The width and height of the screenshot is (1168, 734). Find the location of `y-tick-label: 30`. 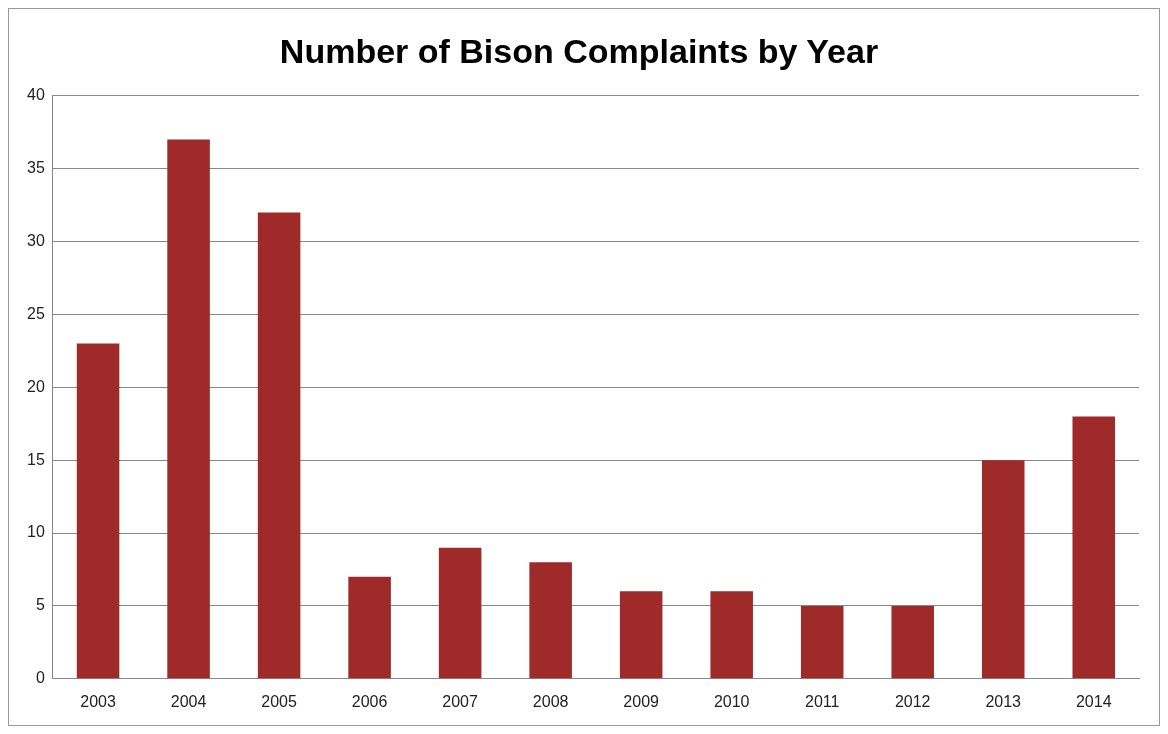

y-tick-label: 30 is located at coordinates (36, 240).